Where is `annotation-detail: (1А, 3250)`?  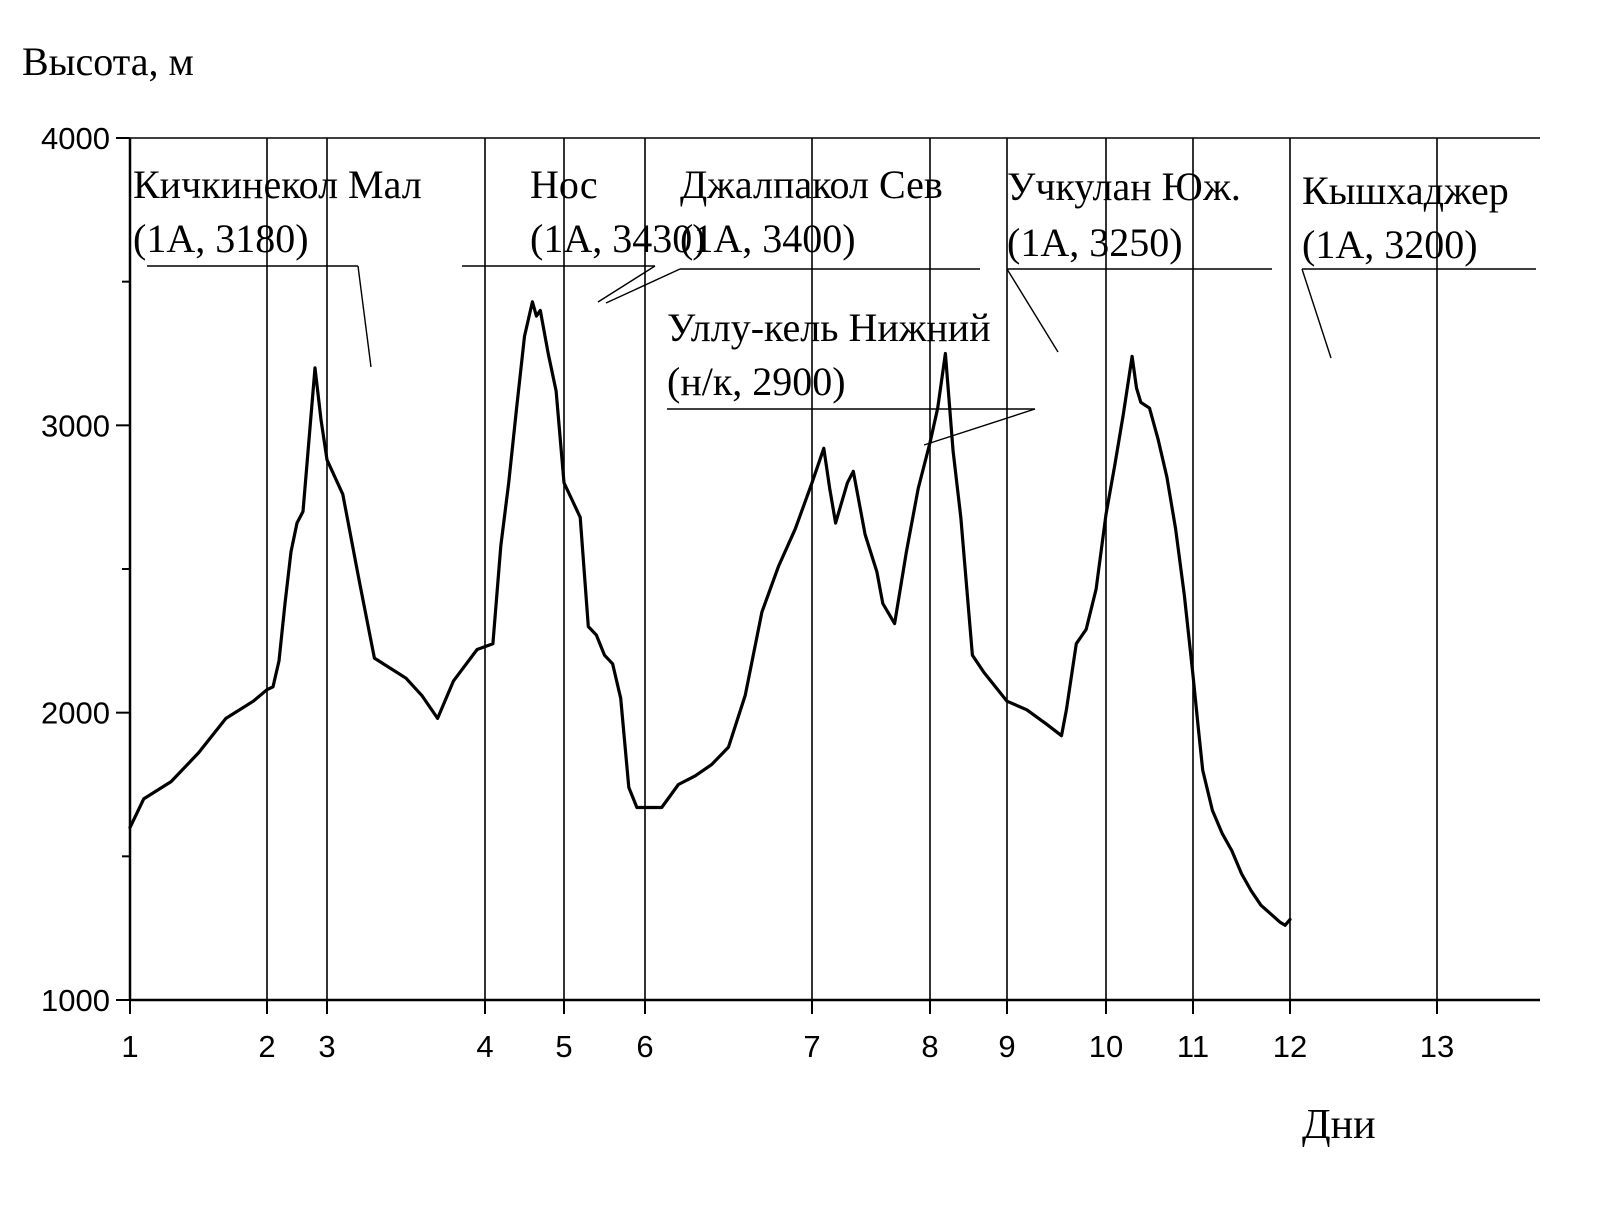
annotation-detail: (1А, 3250) is located at coordinates (1095, 242).